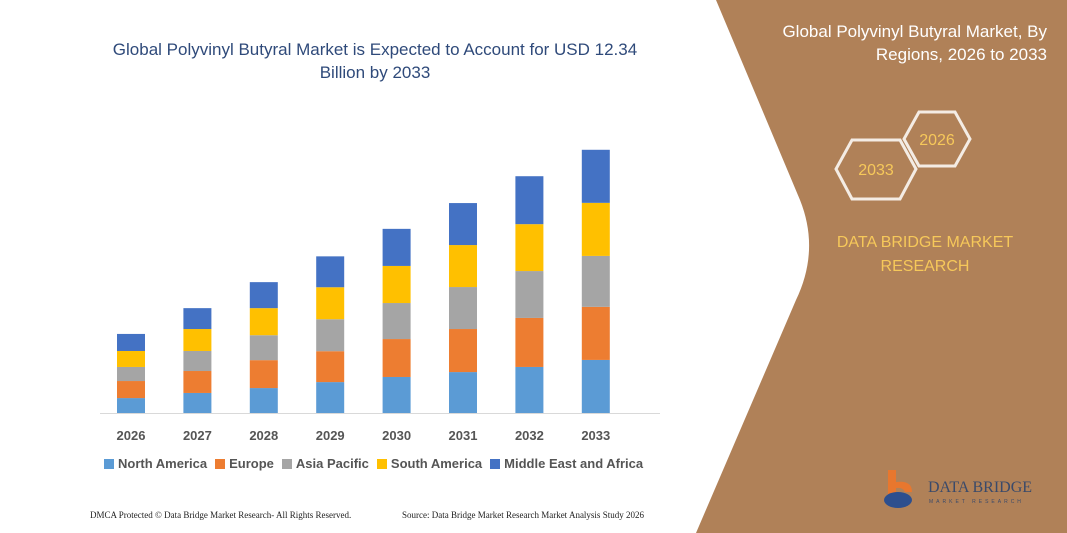 The width and height of the screenshot is (1067, 533). I want to click on x-tick-label: 2033, so click(595, 435).